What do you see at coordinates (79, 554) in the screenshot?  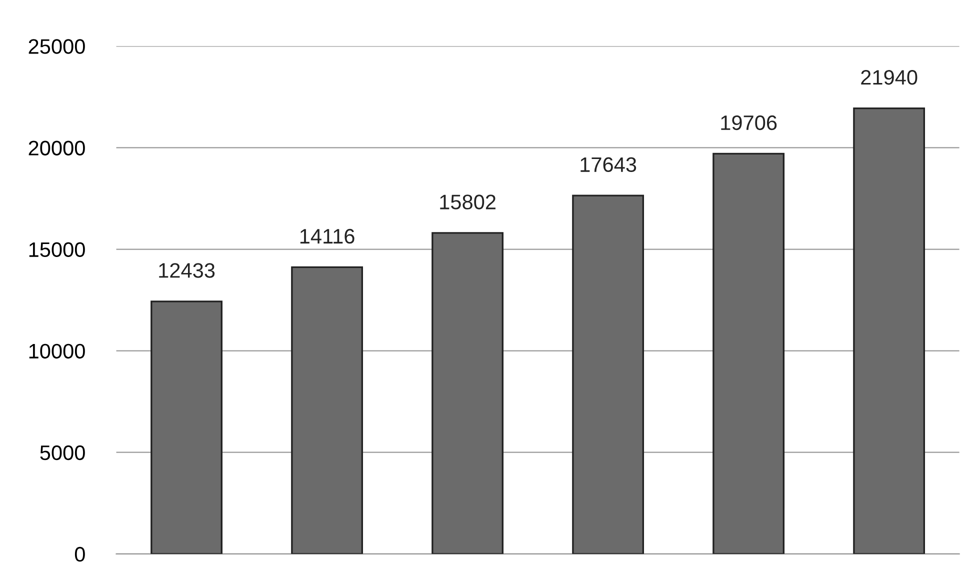 I see `y-tick-label: 0` at bounding box center [79, 554].